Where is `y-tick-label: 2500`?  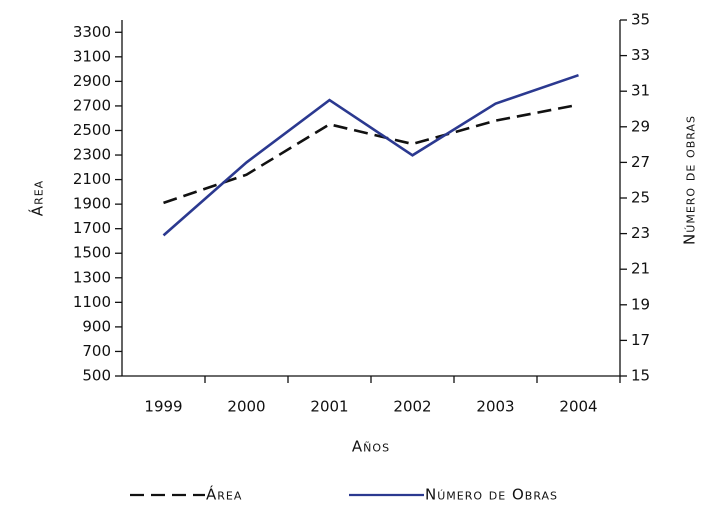
y-tick-label: 2500 is located at coordinates (92, 130).